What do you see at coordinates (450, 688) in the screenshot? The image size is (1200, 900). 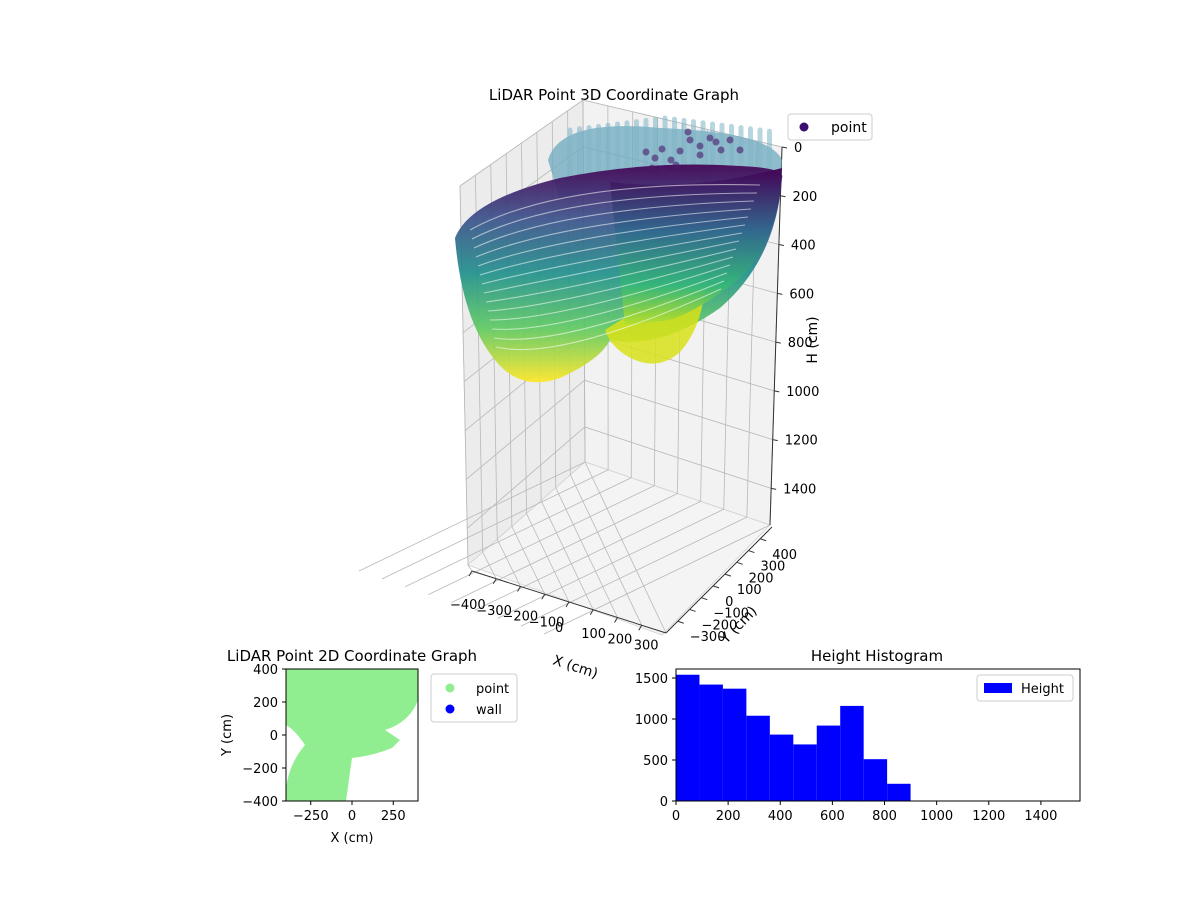 I see `legend-2d-point-marker` at bounding box center [450, 688].